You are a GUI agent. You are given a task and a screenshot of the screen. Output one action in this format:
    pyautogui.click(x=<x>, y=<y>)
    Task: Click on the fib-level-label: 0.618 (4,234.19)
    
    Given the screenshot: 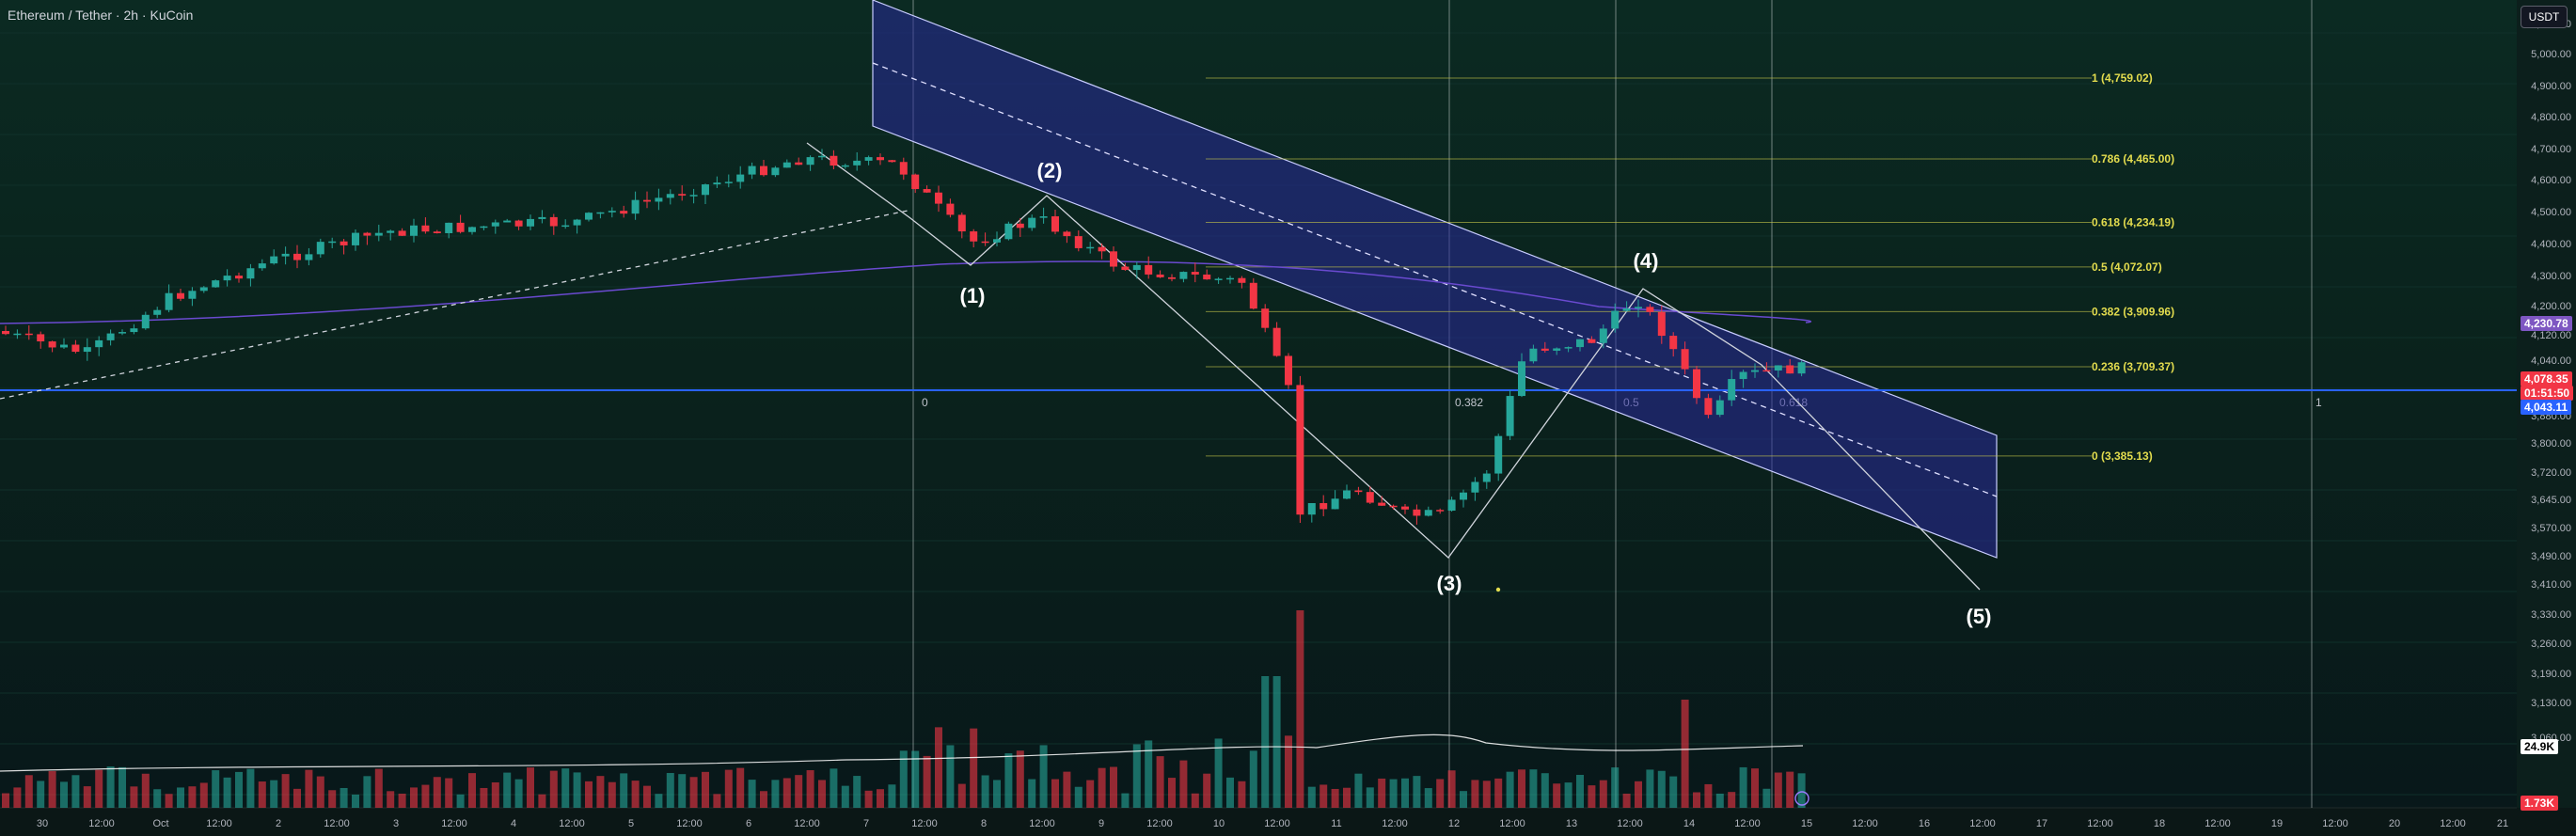 What is the action you would take?
    pyautogui.click(x=2133, y=222)
    